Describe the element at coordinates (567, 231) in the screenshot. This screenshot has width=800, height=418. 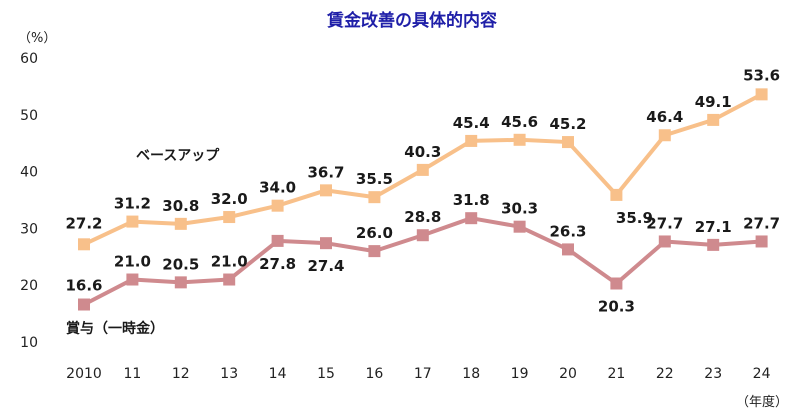
I see `data-label: 26.3` at that location.